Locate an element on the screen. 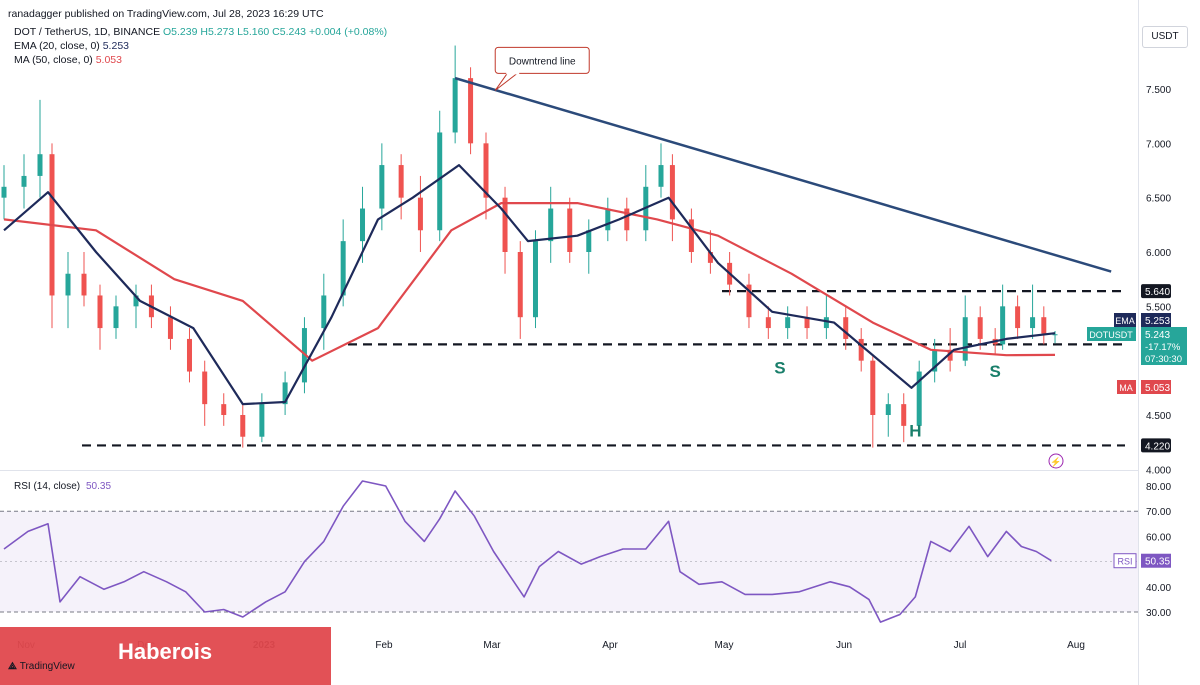  tradingview-logo: ⟁ TradingView is located at coordinates (41, 666).